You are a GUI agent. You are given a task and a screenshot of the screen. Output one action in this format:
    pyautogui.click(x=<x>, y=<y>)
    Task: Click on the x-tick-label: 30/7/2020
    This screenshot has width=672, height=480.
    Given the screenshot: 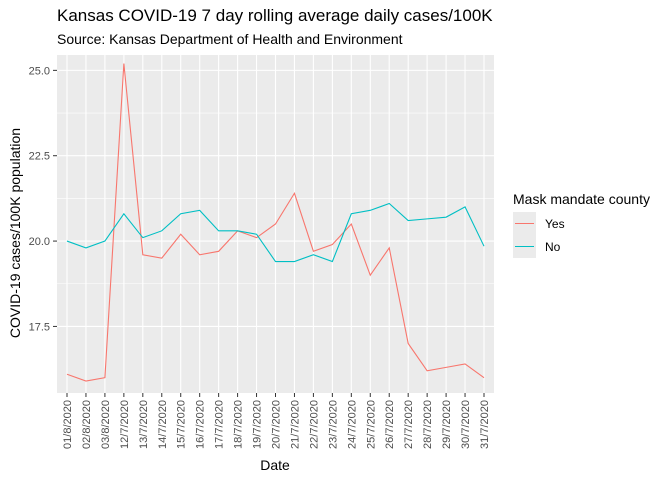 What is the action you would take?
    pyautogui.click(x=466, y=424)
    